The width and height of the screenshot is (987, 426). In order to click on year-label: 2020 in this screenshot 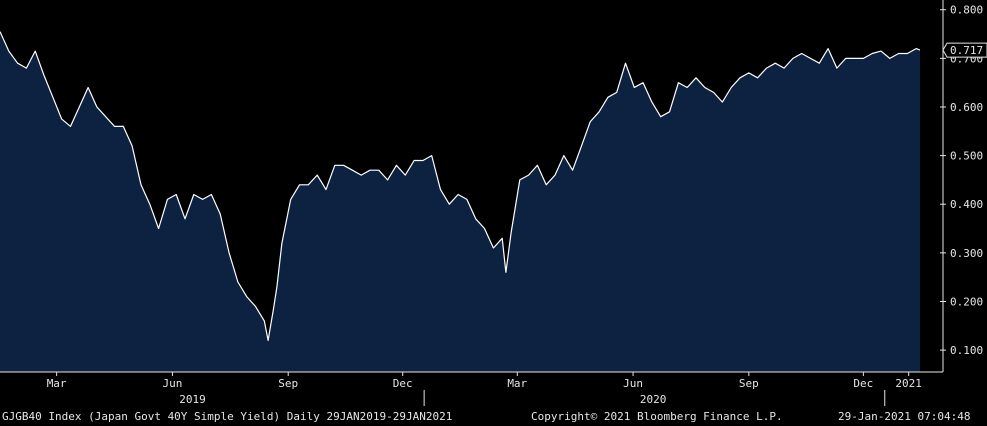, I will do `click(653, 399)`.